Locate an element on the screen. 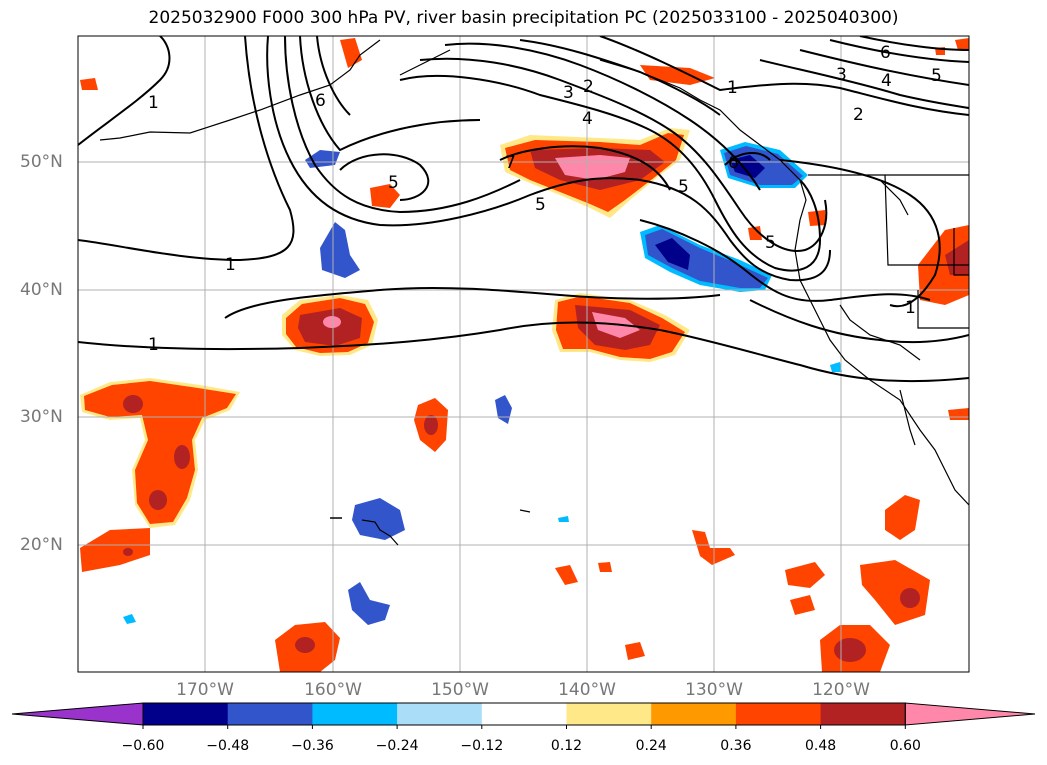  colorbar-frame is located at coordinates (524, 714).